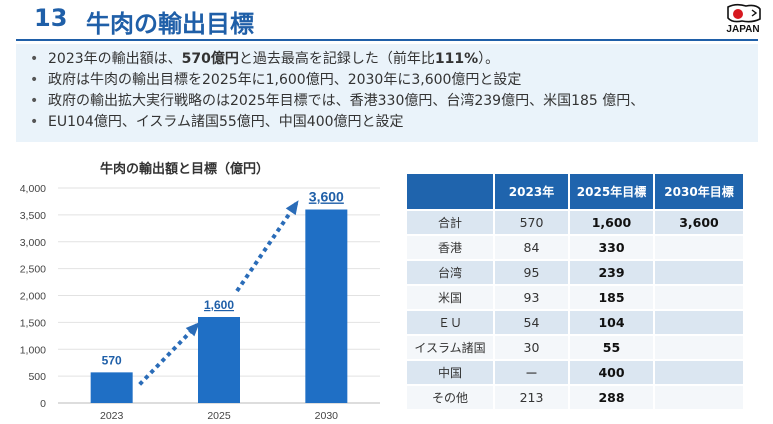 The width and height of the screenshot is (773, 424). What do you see at coordinates (326, 197) in the screenshot?
I see `bar-value-label: 3,600` at bounding box center [326, 197].